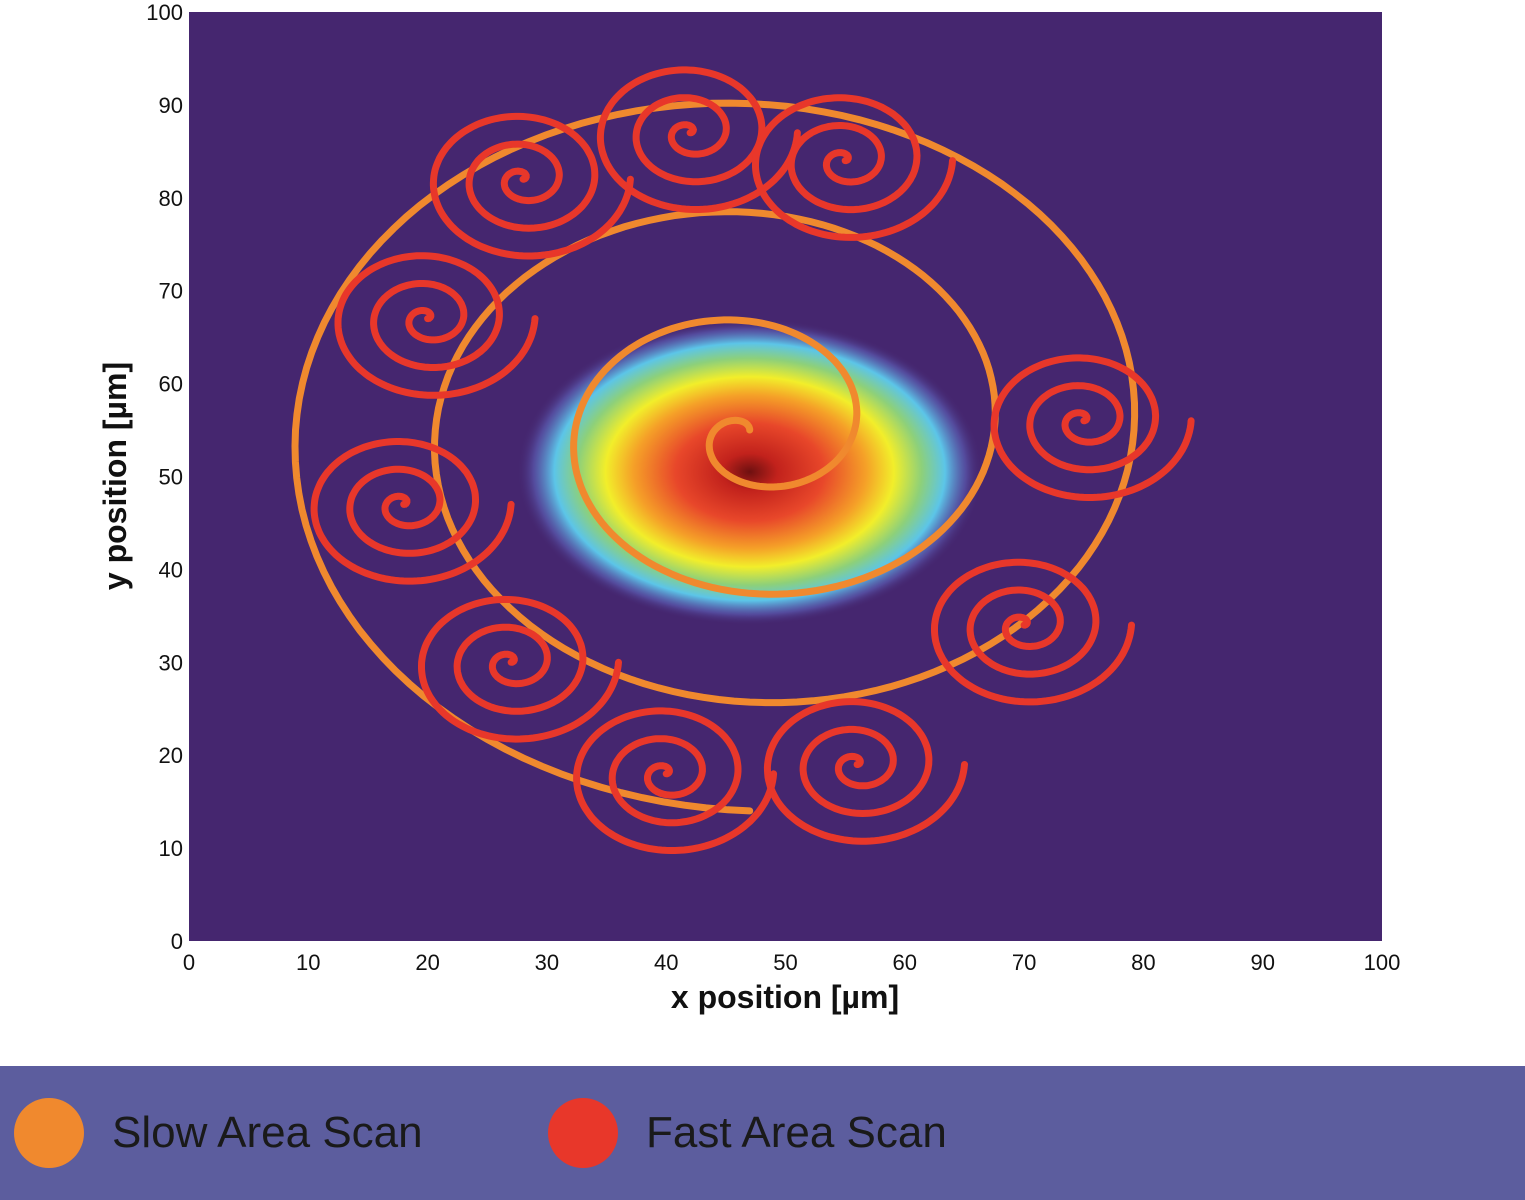  What do you see at coordinates (171, 848) in the screenshot?
I see `y-tick-label: 10` at bounding box center [171, 848].